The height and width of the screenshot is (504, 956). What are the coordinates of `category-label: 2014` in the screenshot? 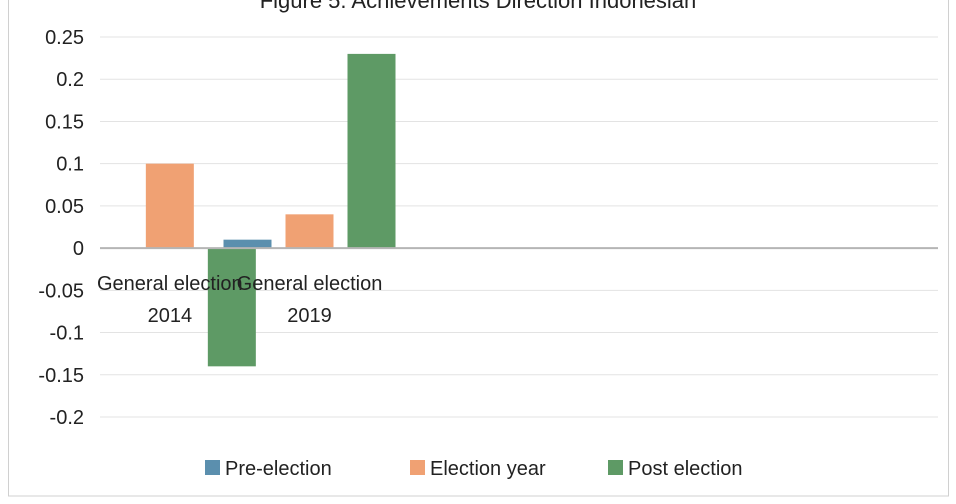 It's located at (170, 316).